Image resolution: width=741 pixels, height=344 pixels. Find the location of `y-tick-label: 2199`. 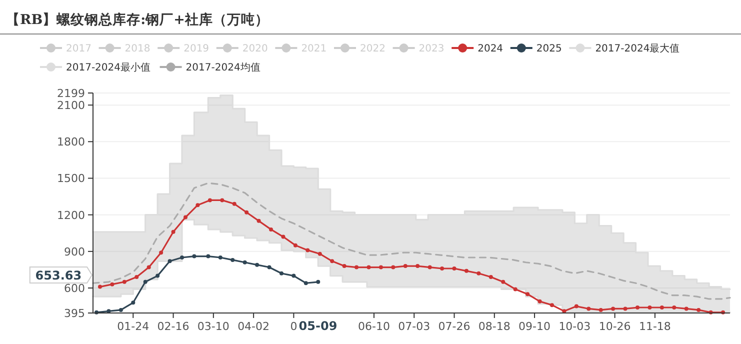

y-tick-label: 2199 is located at coordinates (71, 93).